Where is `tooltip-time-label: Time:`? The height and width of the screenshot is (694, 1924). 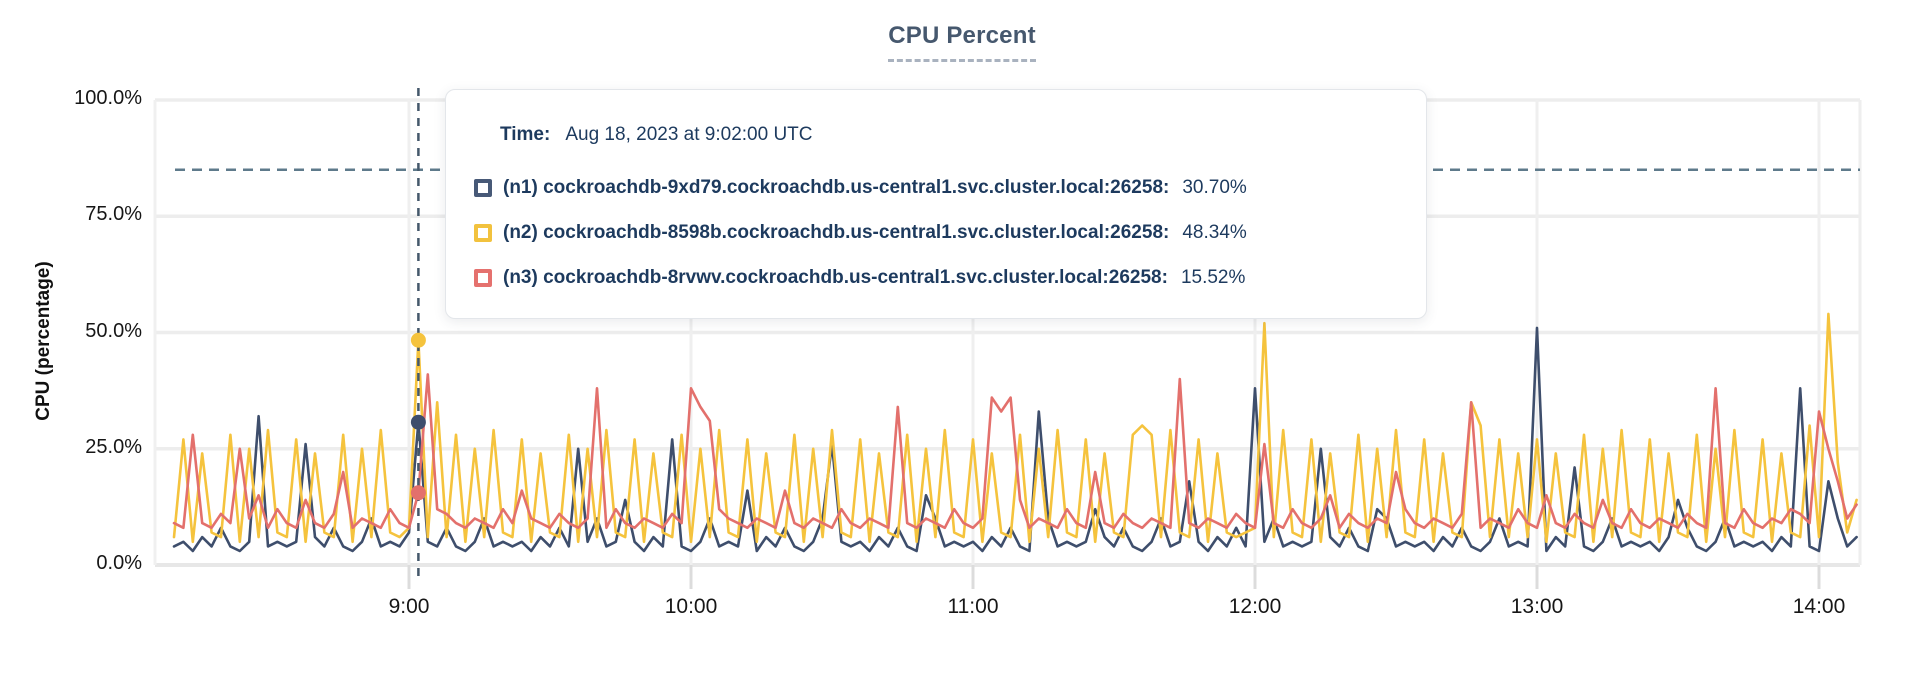
tooltip-time-label: Time: is located at coordinates (525, 134).